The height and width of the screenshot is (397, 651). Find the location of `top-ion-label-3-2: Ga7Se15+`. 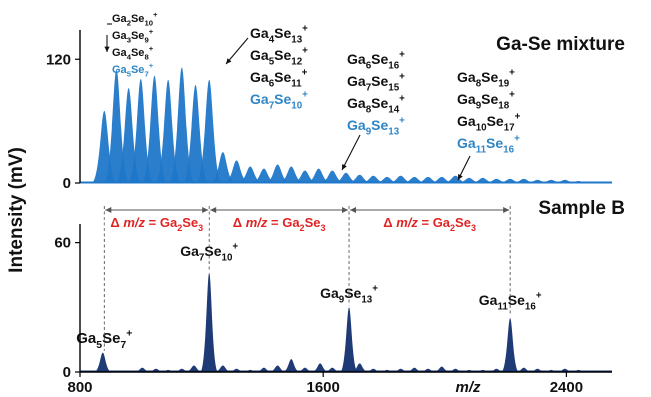

top-ion-label-3-2: Ga7Se15+ is located at coordinates (376, 83).